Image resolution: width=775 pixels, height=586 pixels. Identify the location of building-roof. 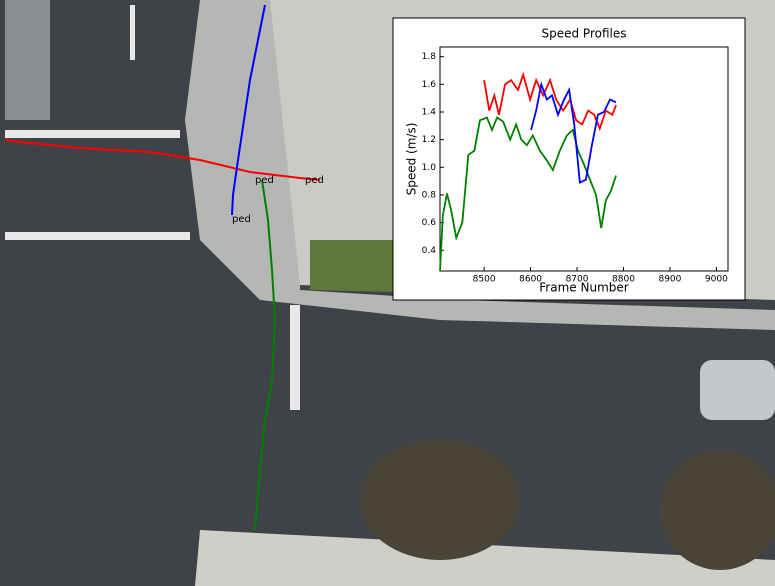
(485, 558).